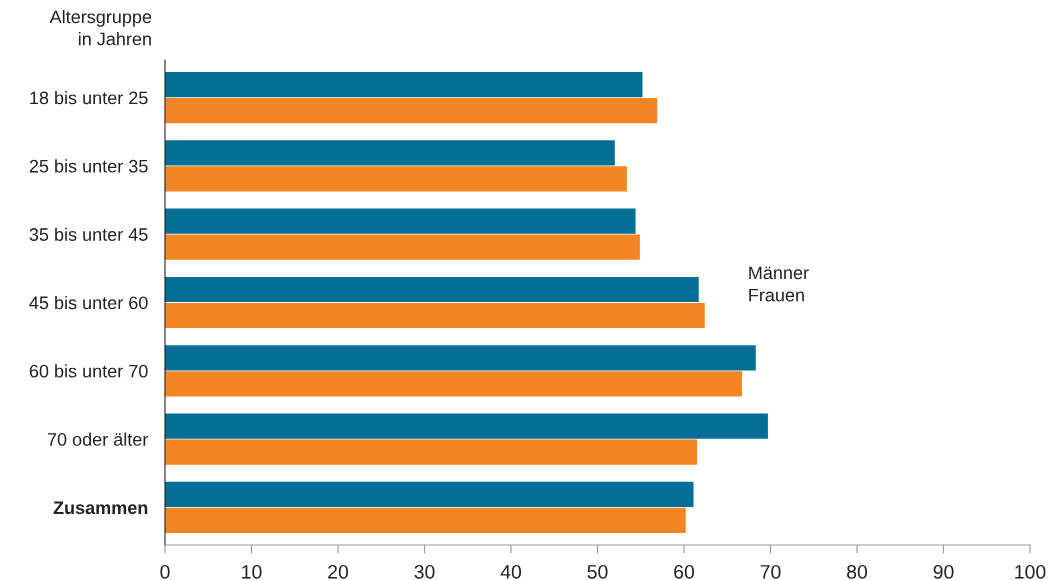  Describe the element at coordinates (776, 295) in the screenshot. I see `text: Frauen` at that location.